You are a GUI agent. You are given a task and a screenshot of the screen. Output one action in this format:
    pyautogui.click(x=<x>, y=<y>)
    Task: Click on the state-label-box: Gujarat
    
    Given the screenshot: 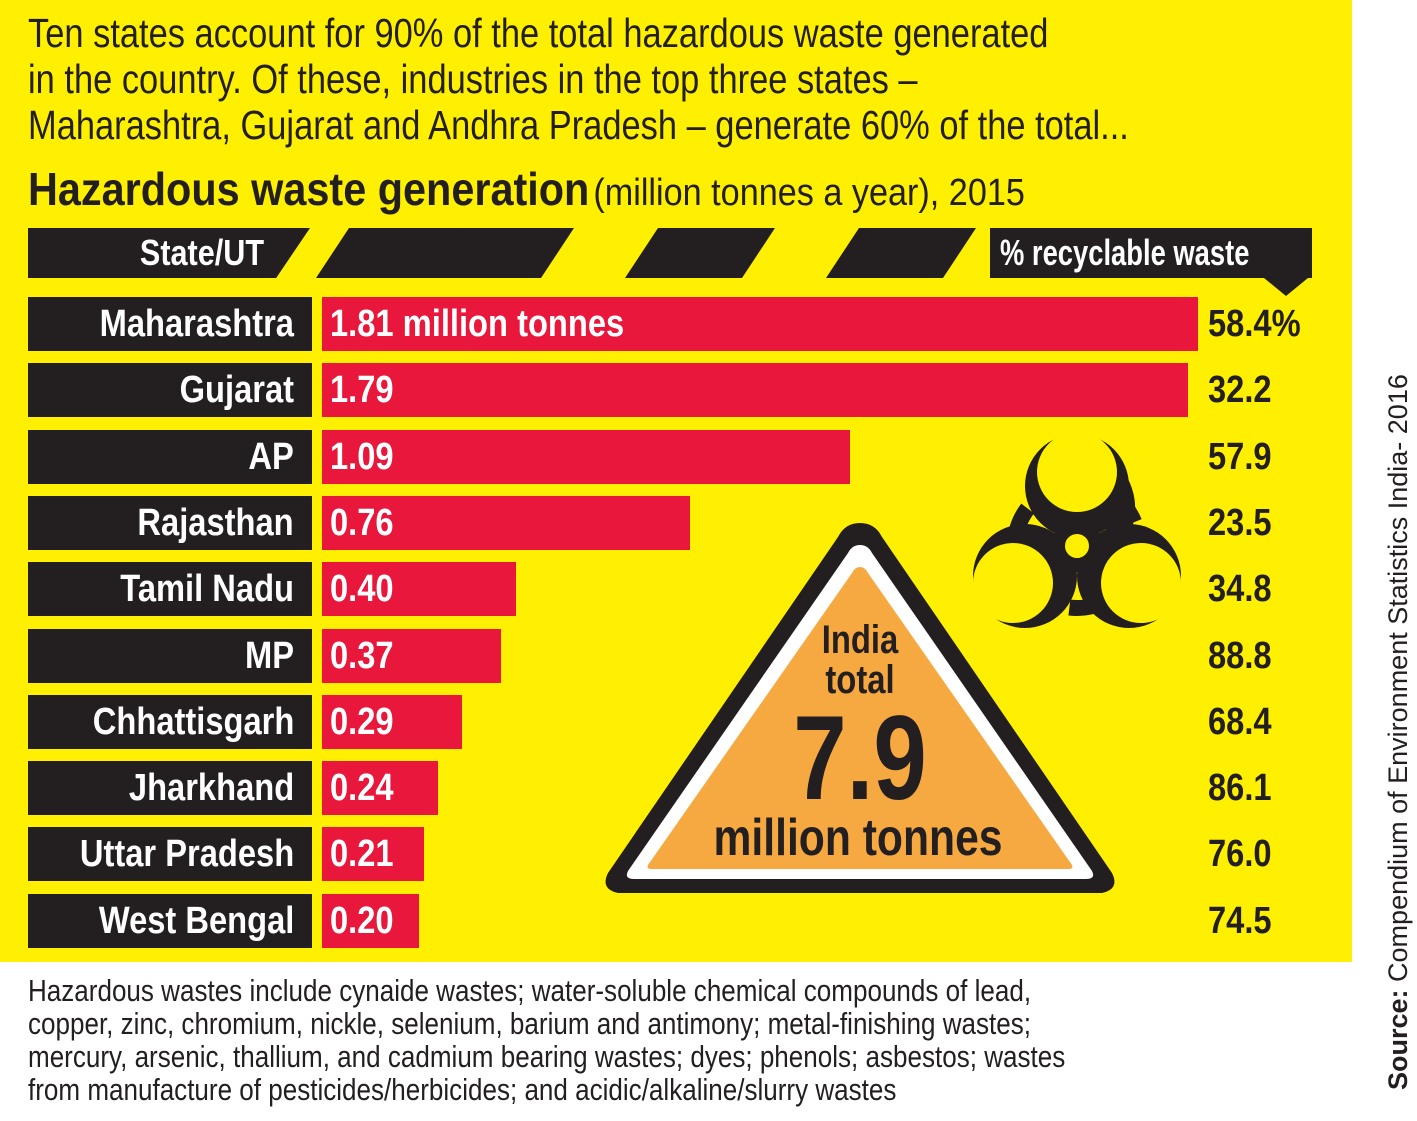 What is the action you would take?
    pyautogui.click(x=170, y=390)
    